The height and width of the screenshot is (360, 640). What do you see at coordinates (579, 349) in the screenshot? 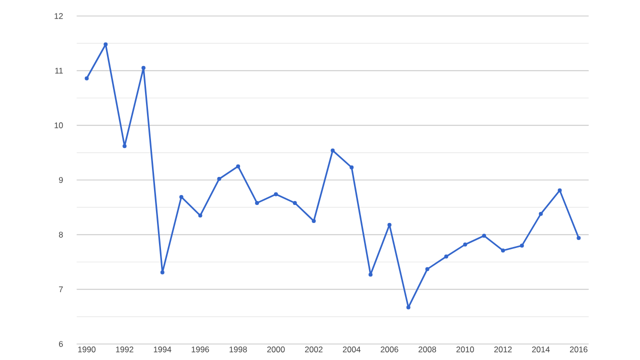
I see `x-tick-label: 2016` at bounding box center [579, 349].